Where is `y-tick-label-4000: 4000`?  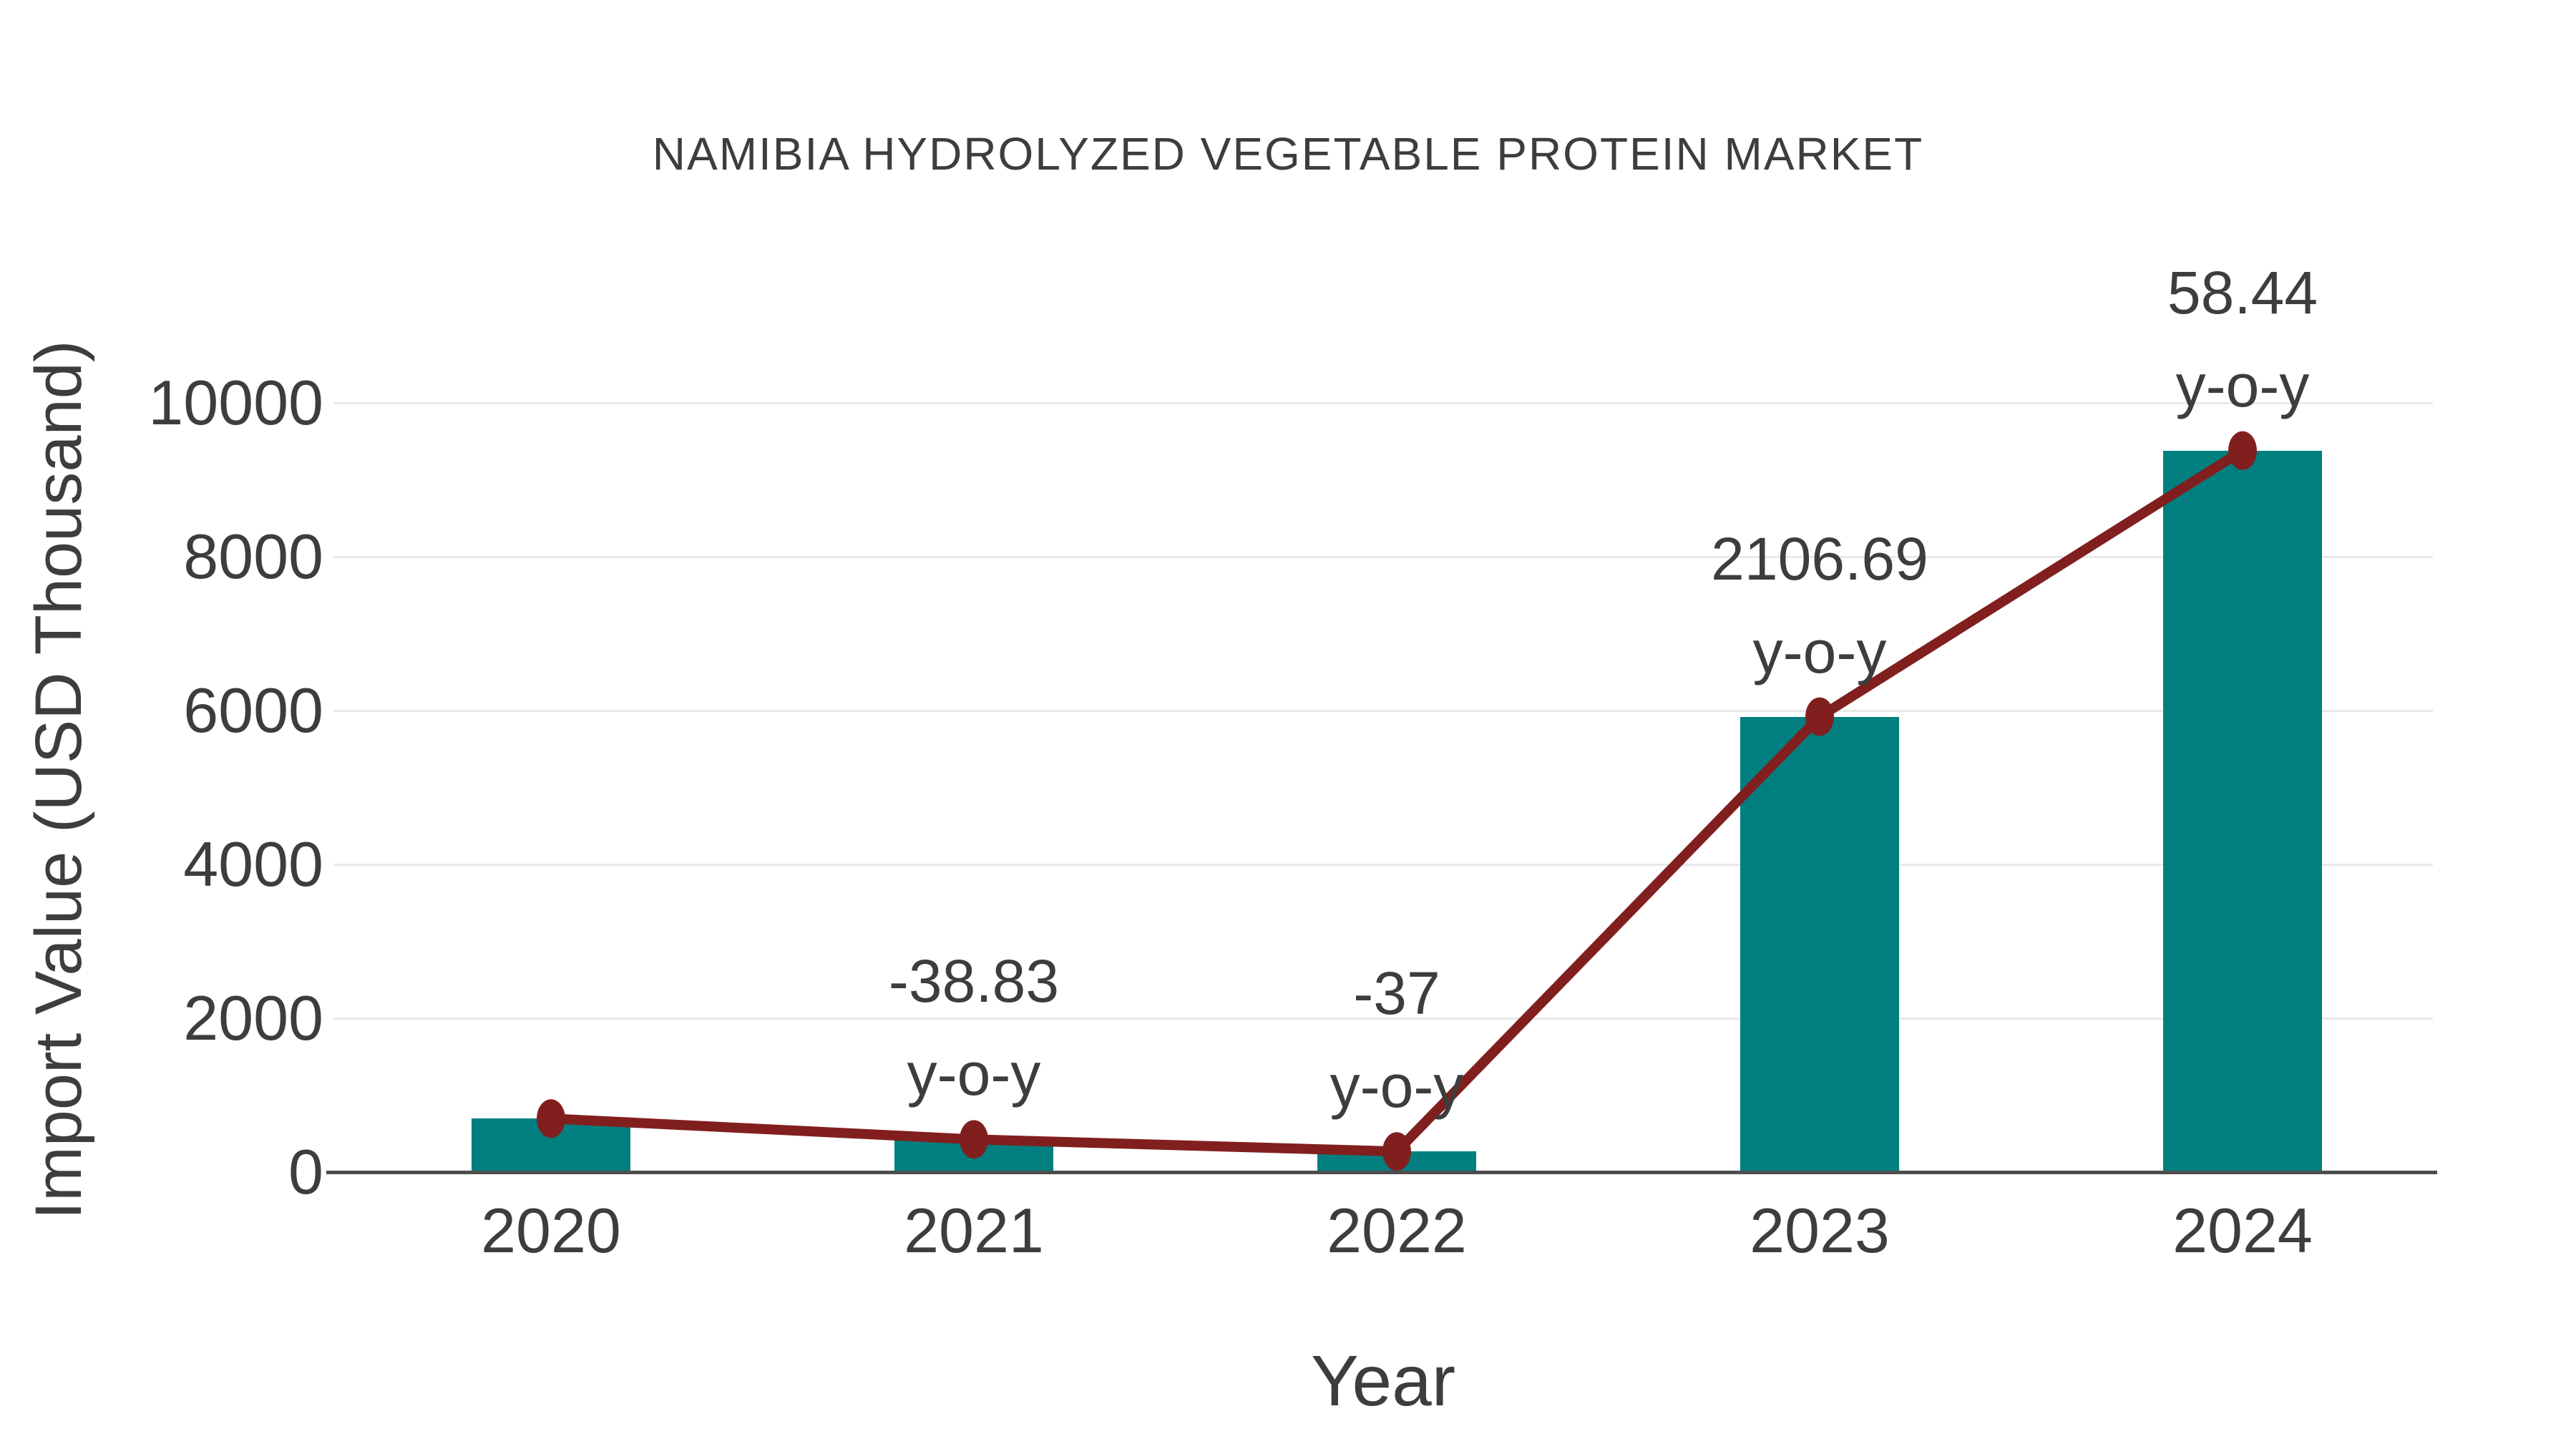
y-tick-label-4000: 4000 is located at coordinates (253, 864).